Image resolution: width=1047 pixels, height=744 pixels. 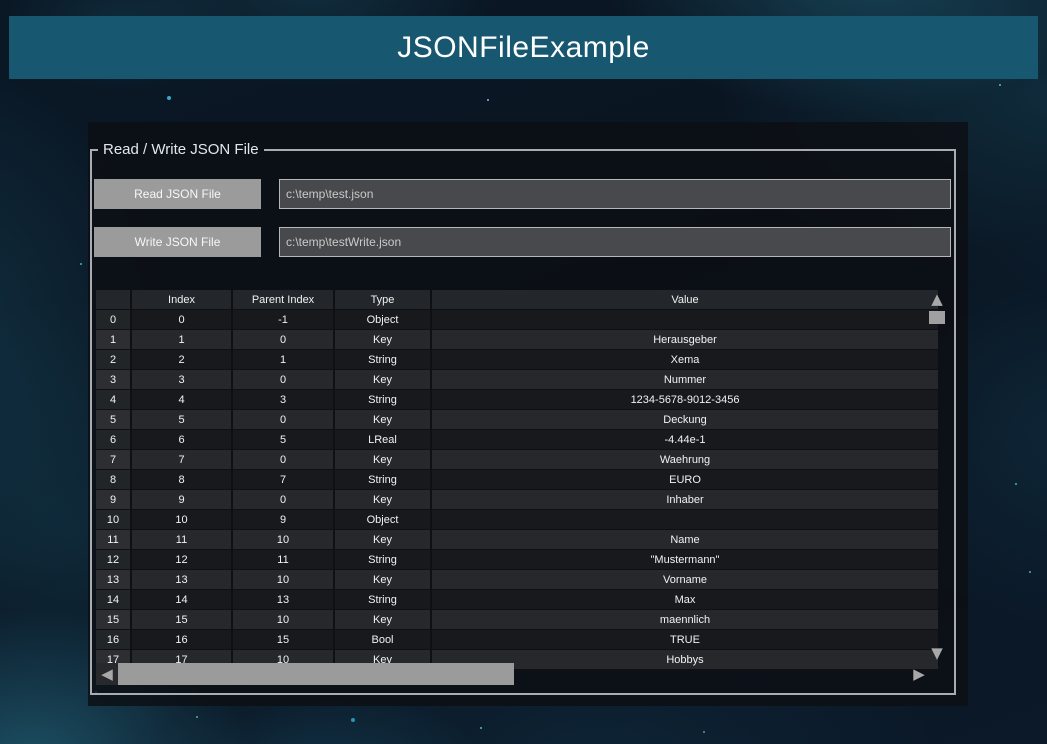 What do you see at coordinates (182, 339) in the screenshot?
I see `cell-index: 1` at bounding box center [182, 339].